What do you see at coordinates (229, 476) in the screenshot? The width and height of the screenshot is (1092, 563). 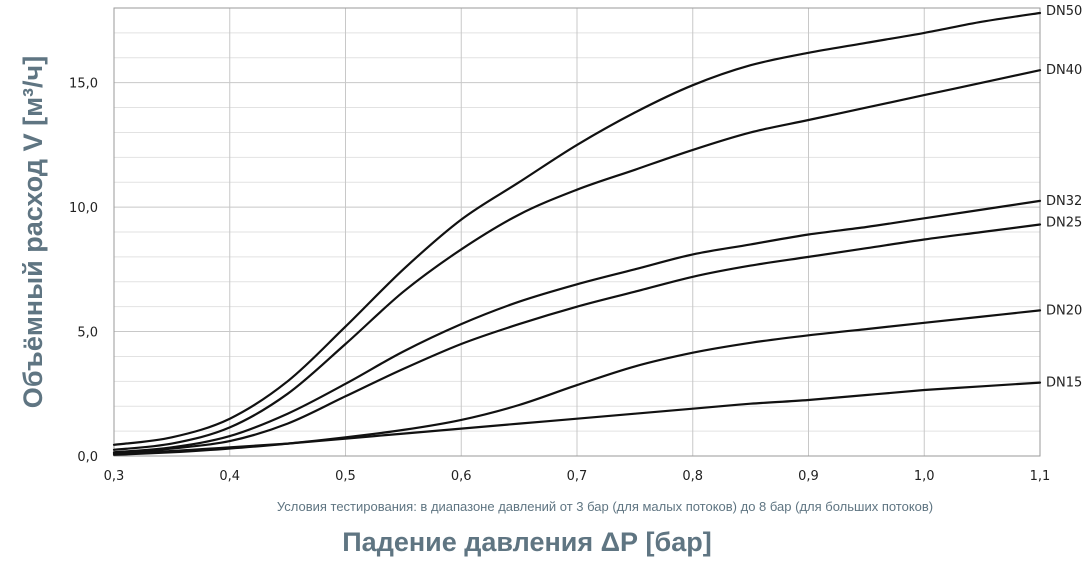 I see `x-tick-label: 0,4` at bounding box center [229, 476].